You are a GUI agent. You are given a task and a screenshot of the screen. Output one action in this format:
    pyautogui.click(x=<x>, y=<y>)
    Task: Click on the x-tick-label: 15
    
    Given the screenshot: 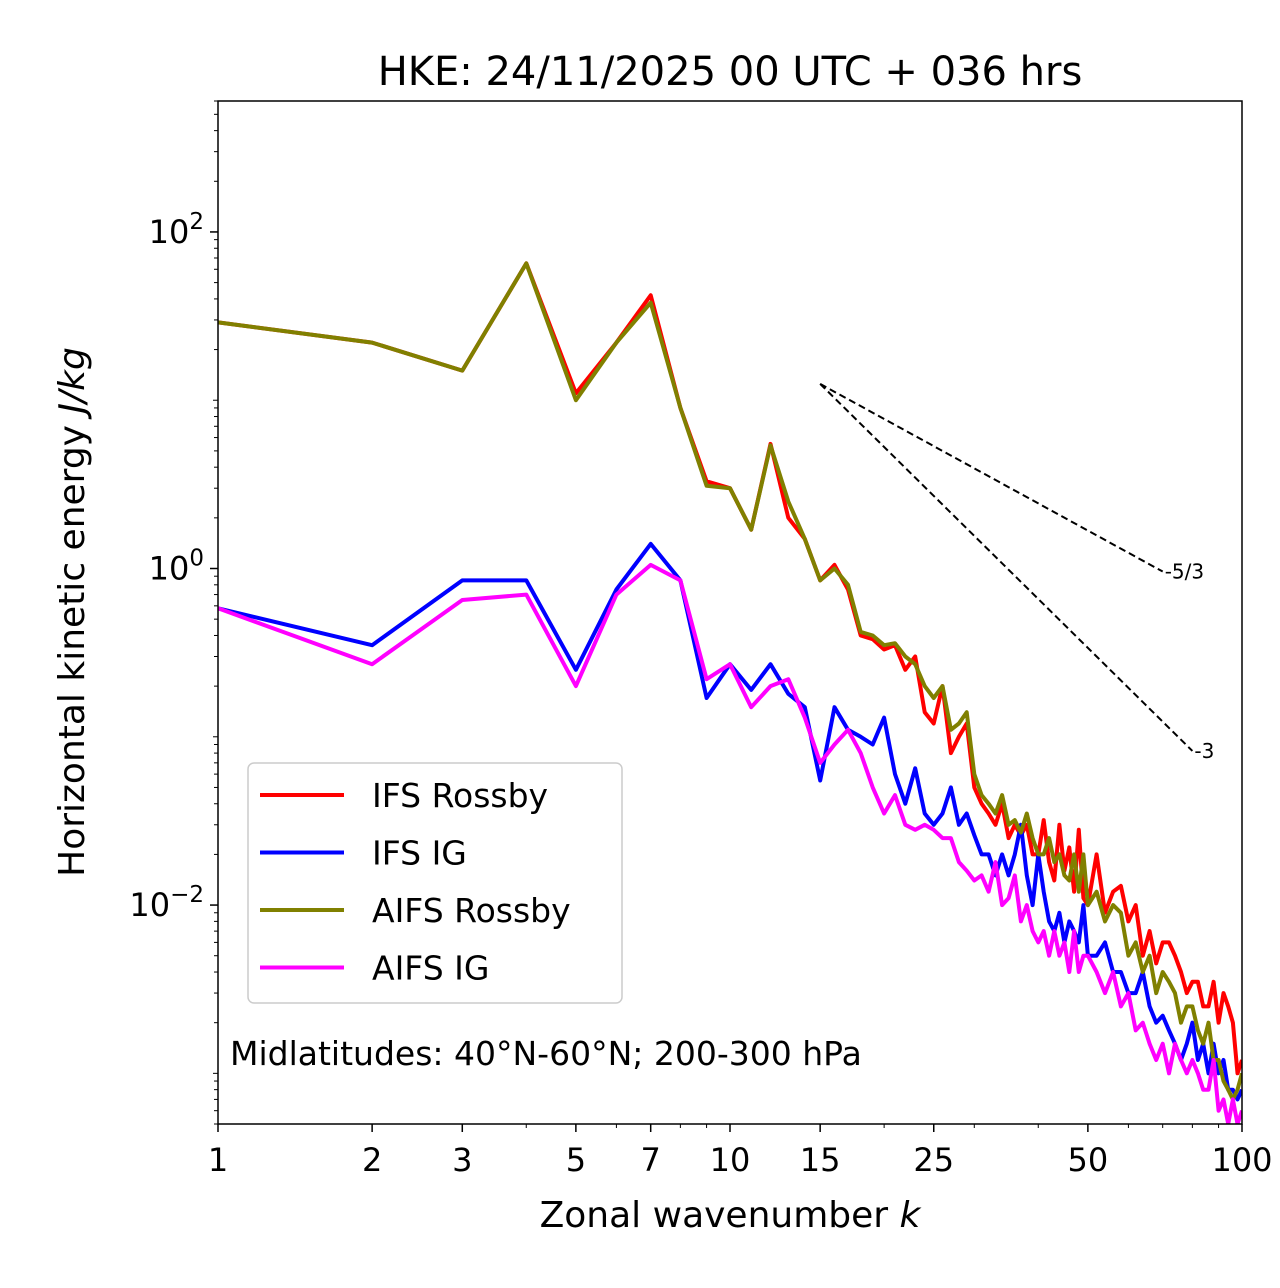 What is the action you would take?
    pyautogui.click(x=820, y=1160)
    